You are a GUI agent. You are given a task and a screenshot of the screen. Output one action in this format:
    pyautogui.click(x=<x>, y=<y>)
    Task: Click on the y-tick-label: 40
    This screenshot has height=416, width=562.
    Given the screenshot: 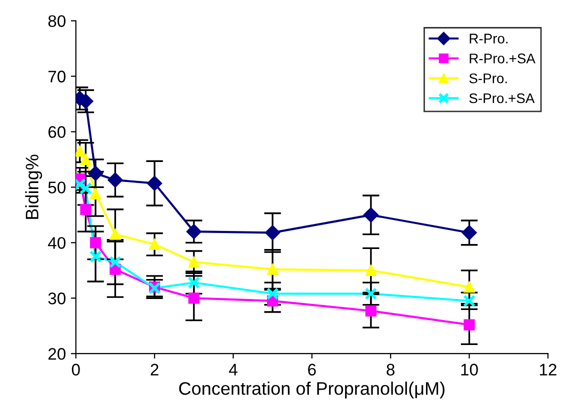 What is the action you would take?
    pyautogui.click(x=57, y=243)
    